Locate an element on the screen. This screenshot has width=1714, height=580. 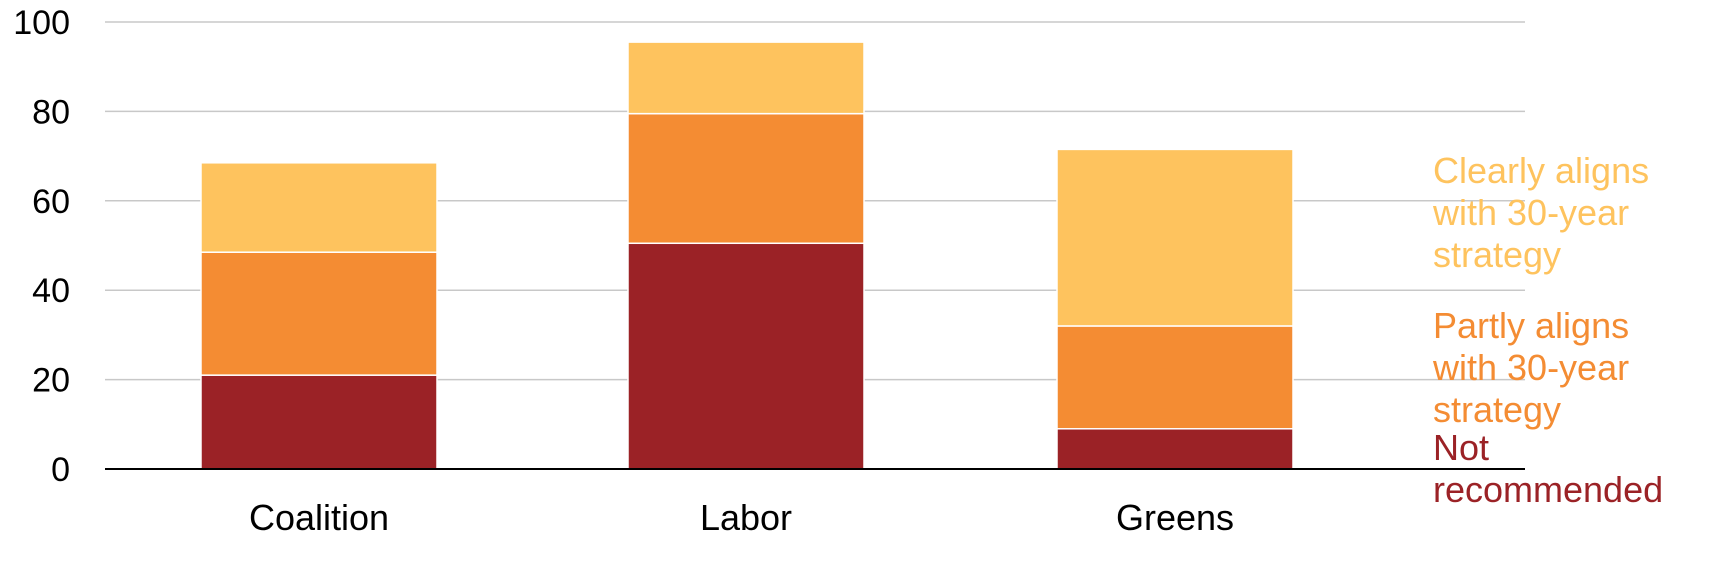
y-tick-label: 80 is located at coordinates (51, 112).